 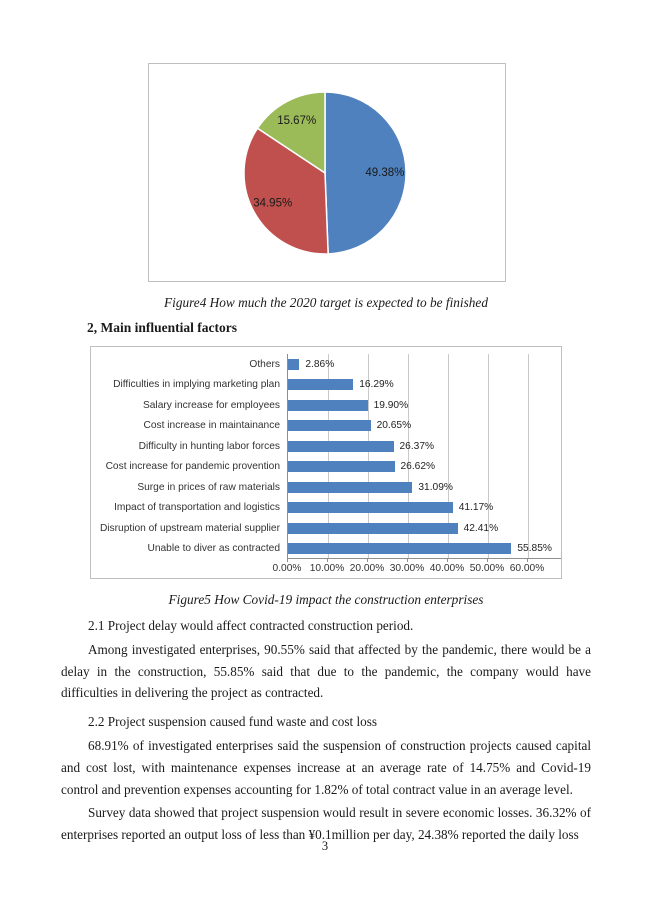 What do you see at coordinates (162, 327) in the screenshot?
I see `section-heading: 2, Main influential factors` at bounding box center [162, 327].